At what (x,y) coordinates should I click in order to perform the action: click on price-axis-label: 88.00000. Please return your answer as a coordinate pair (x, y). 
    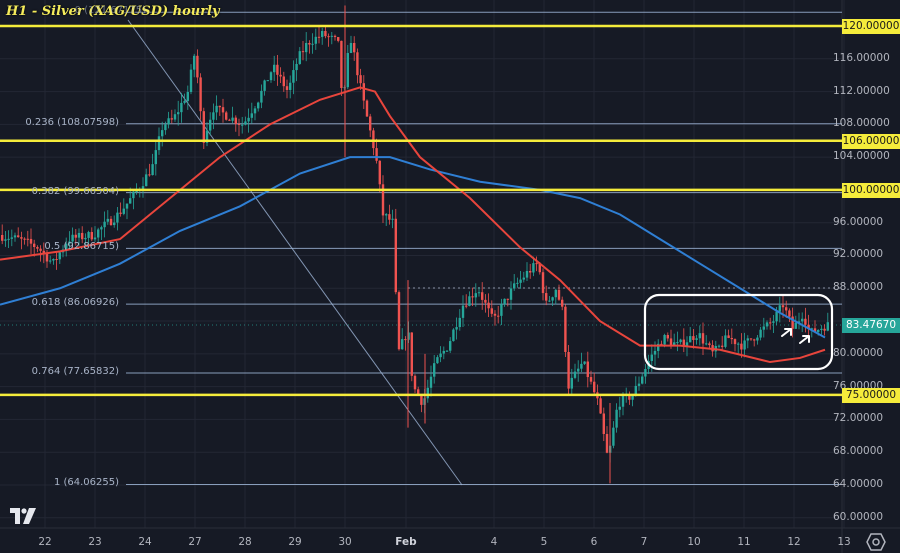
    Looking at the image, I should click on (858, 287).